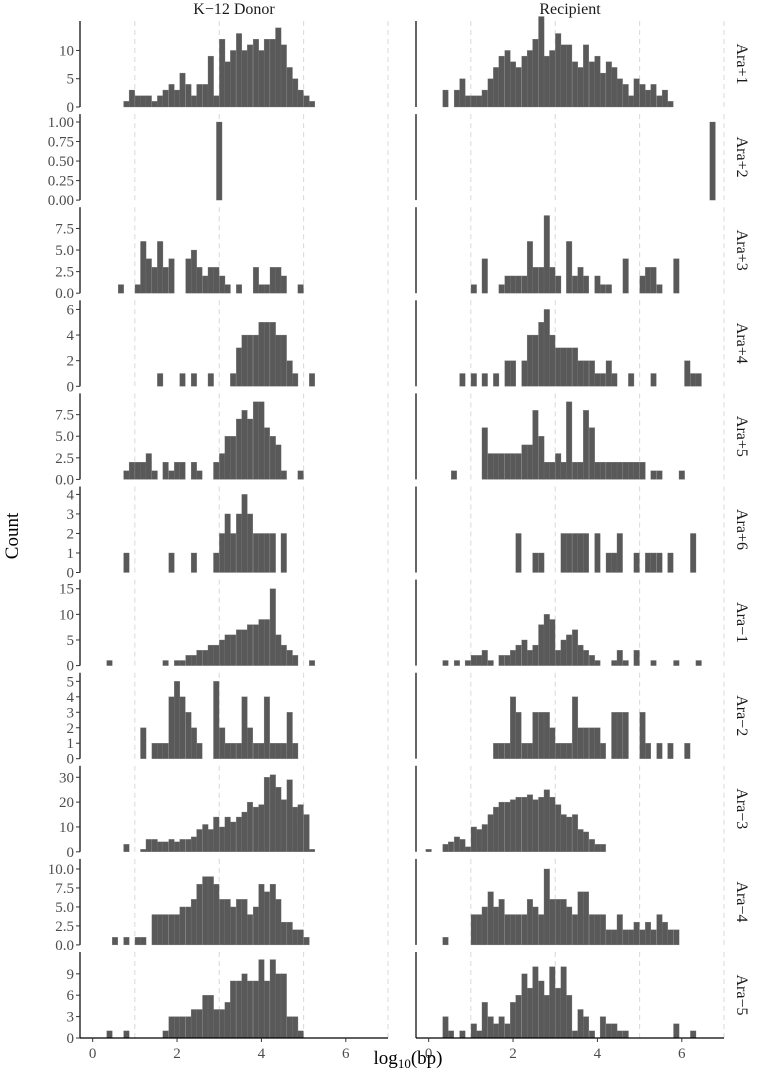 The width and height of the screenshot is (765, 1078). What do you see at coordinates (234, 9) in the screenshot?
I see `column-label: K−12 Donor` at bounding box center [234, 9].